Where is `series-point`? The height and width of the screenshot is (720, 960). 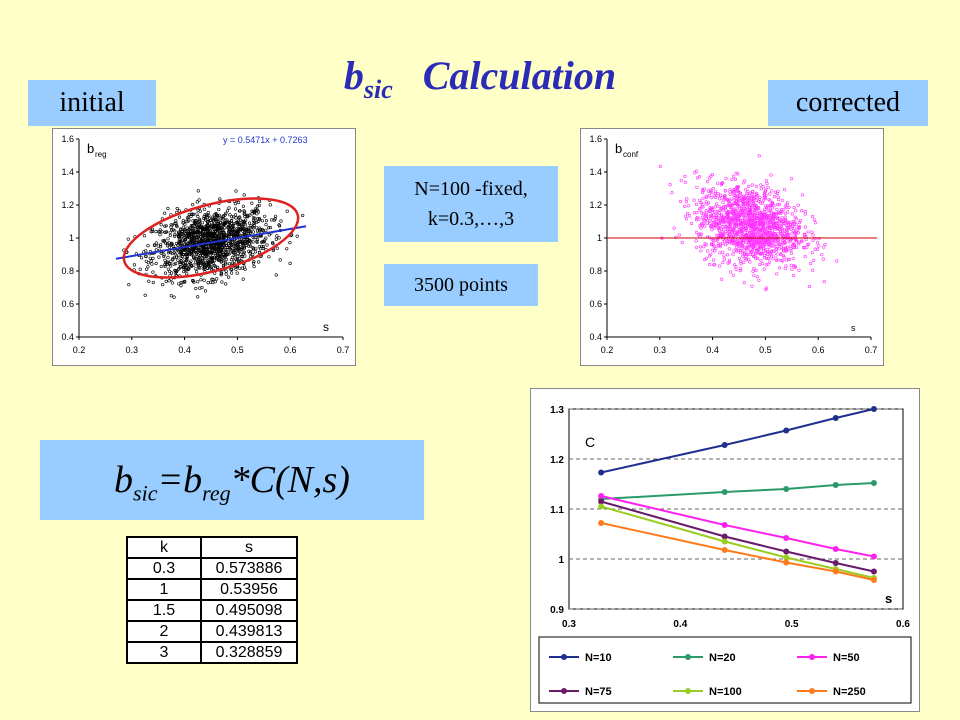
series-point is located at coordinates (601, 523).